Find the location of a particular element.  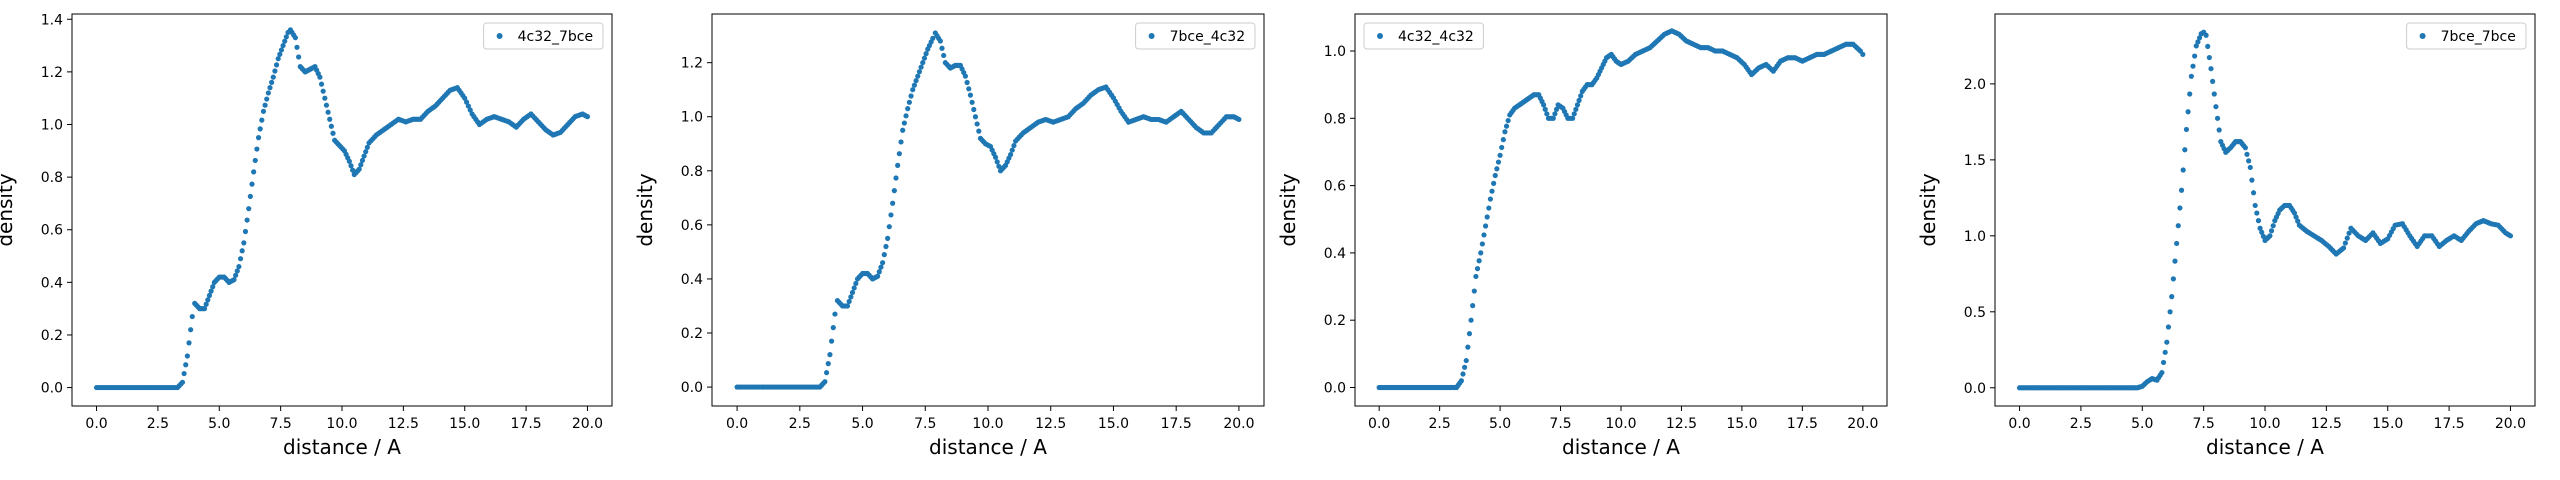

y-tick-label: 0.0 is located at coordinates (52, 389).